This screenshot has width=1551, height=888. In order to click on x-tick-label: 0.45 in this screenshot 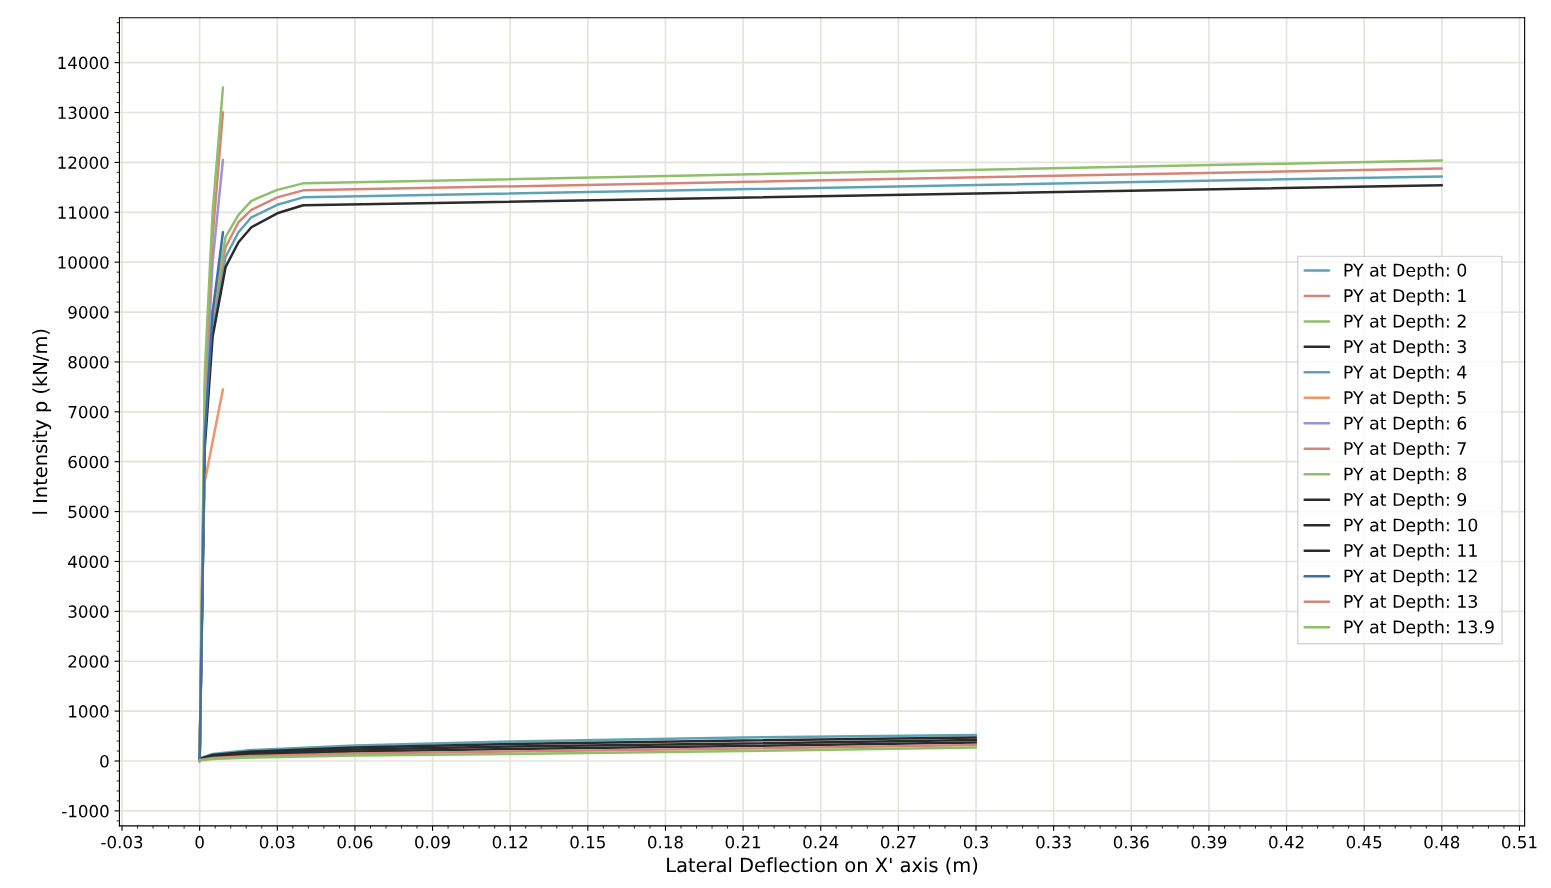, I will do `click(1364, 842)`.